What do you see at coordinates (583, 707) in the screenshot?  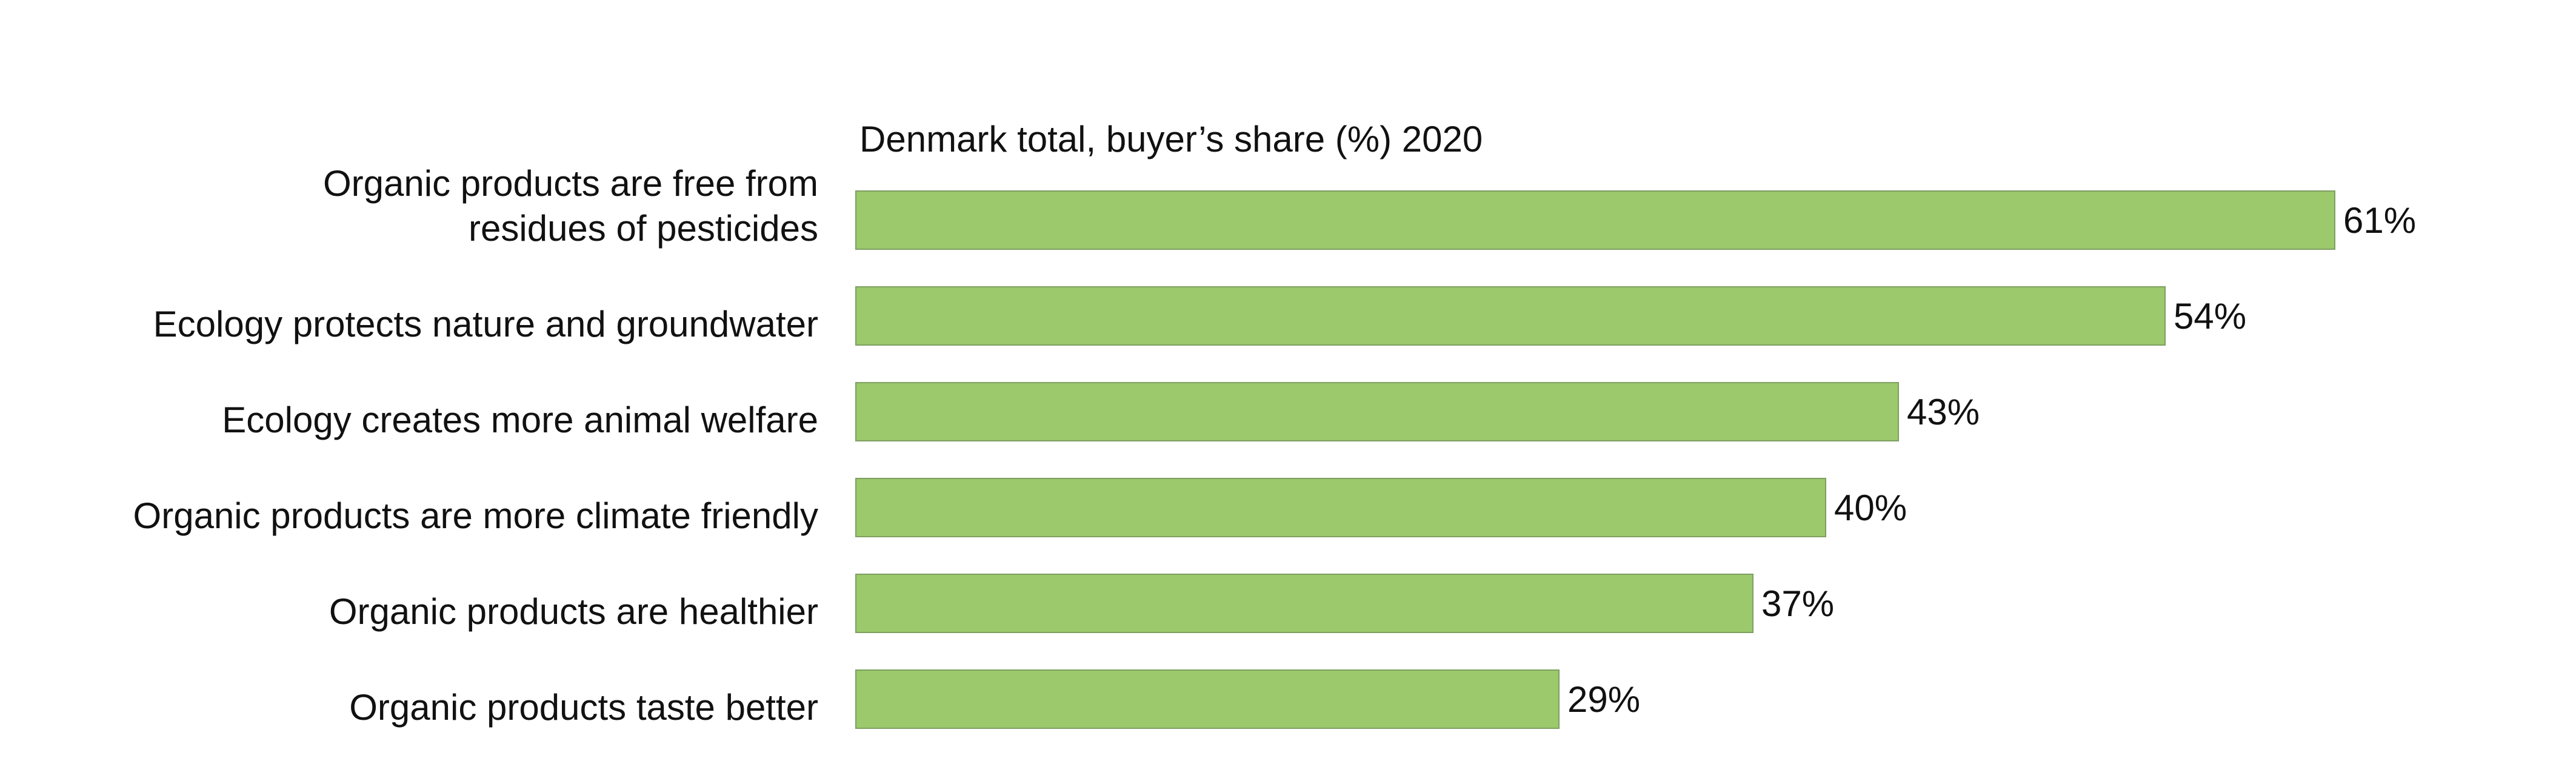 I see `category-label-6: Organic products taste better` at bounding box center [583, 707].